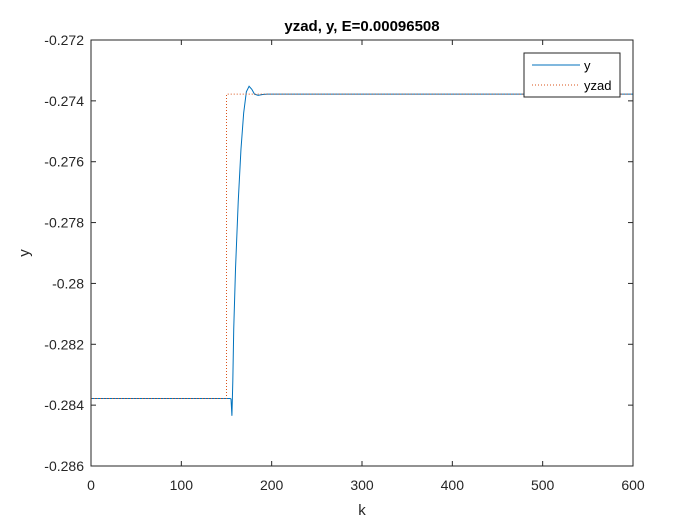 This screenshot has width=700, height=525. What do you see at coordinates (24, 253) in the screenshot?
I see `y-axis-label: y` at bounding box center [24, 253].